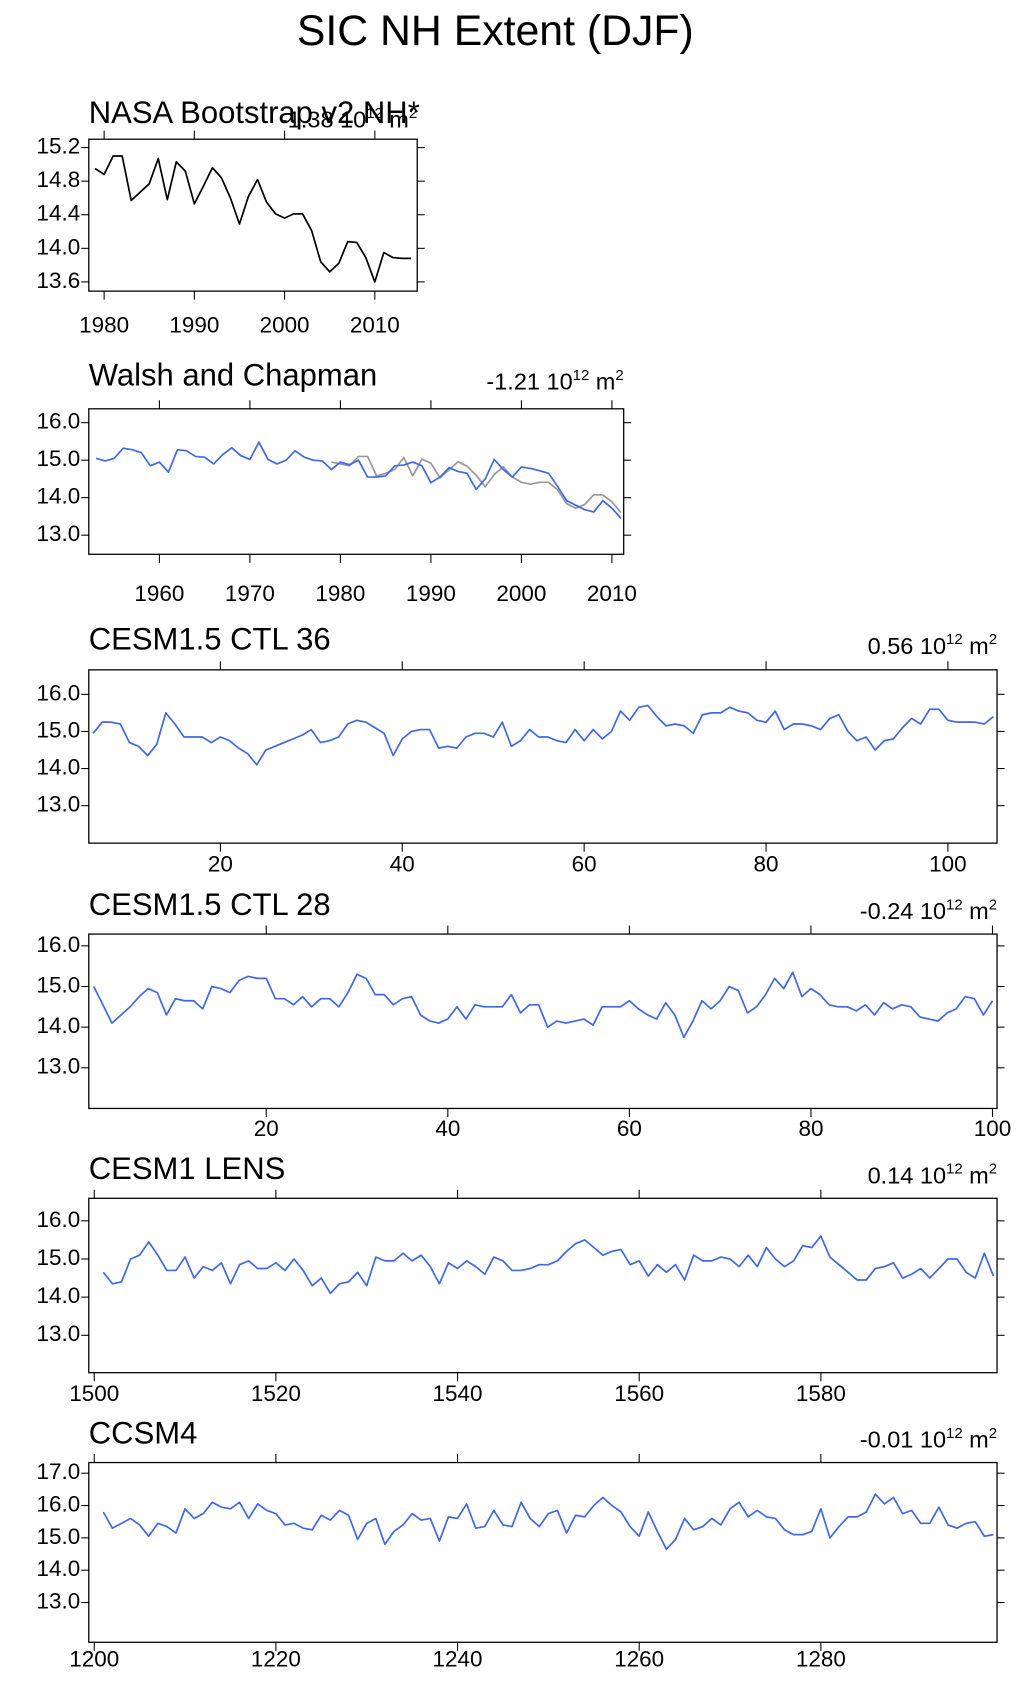 This screenshot has height=1682, width=1027. Describe the element at coordinates (903, 911) in the screenshot. I see `trend-value: -0.24 10` at that location.